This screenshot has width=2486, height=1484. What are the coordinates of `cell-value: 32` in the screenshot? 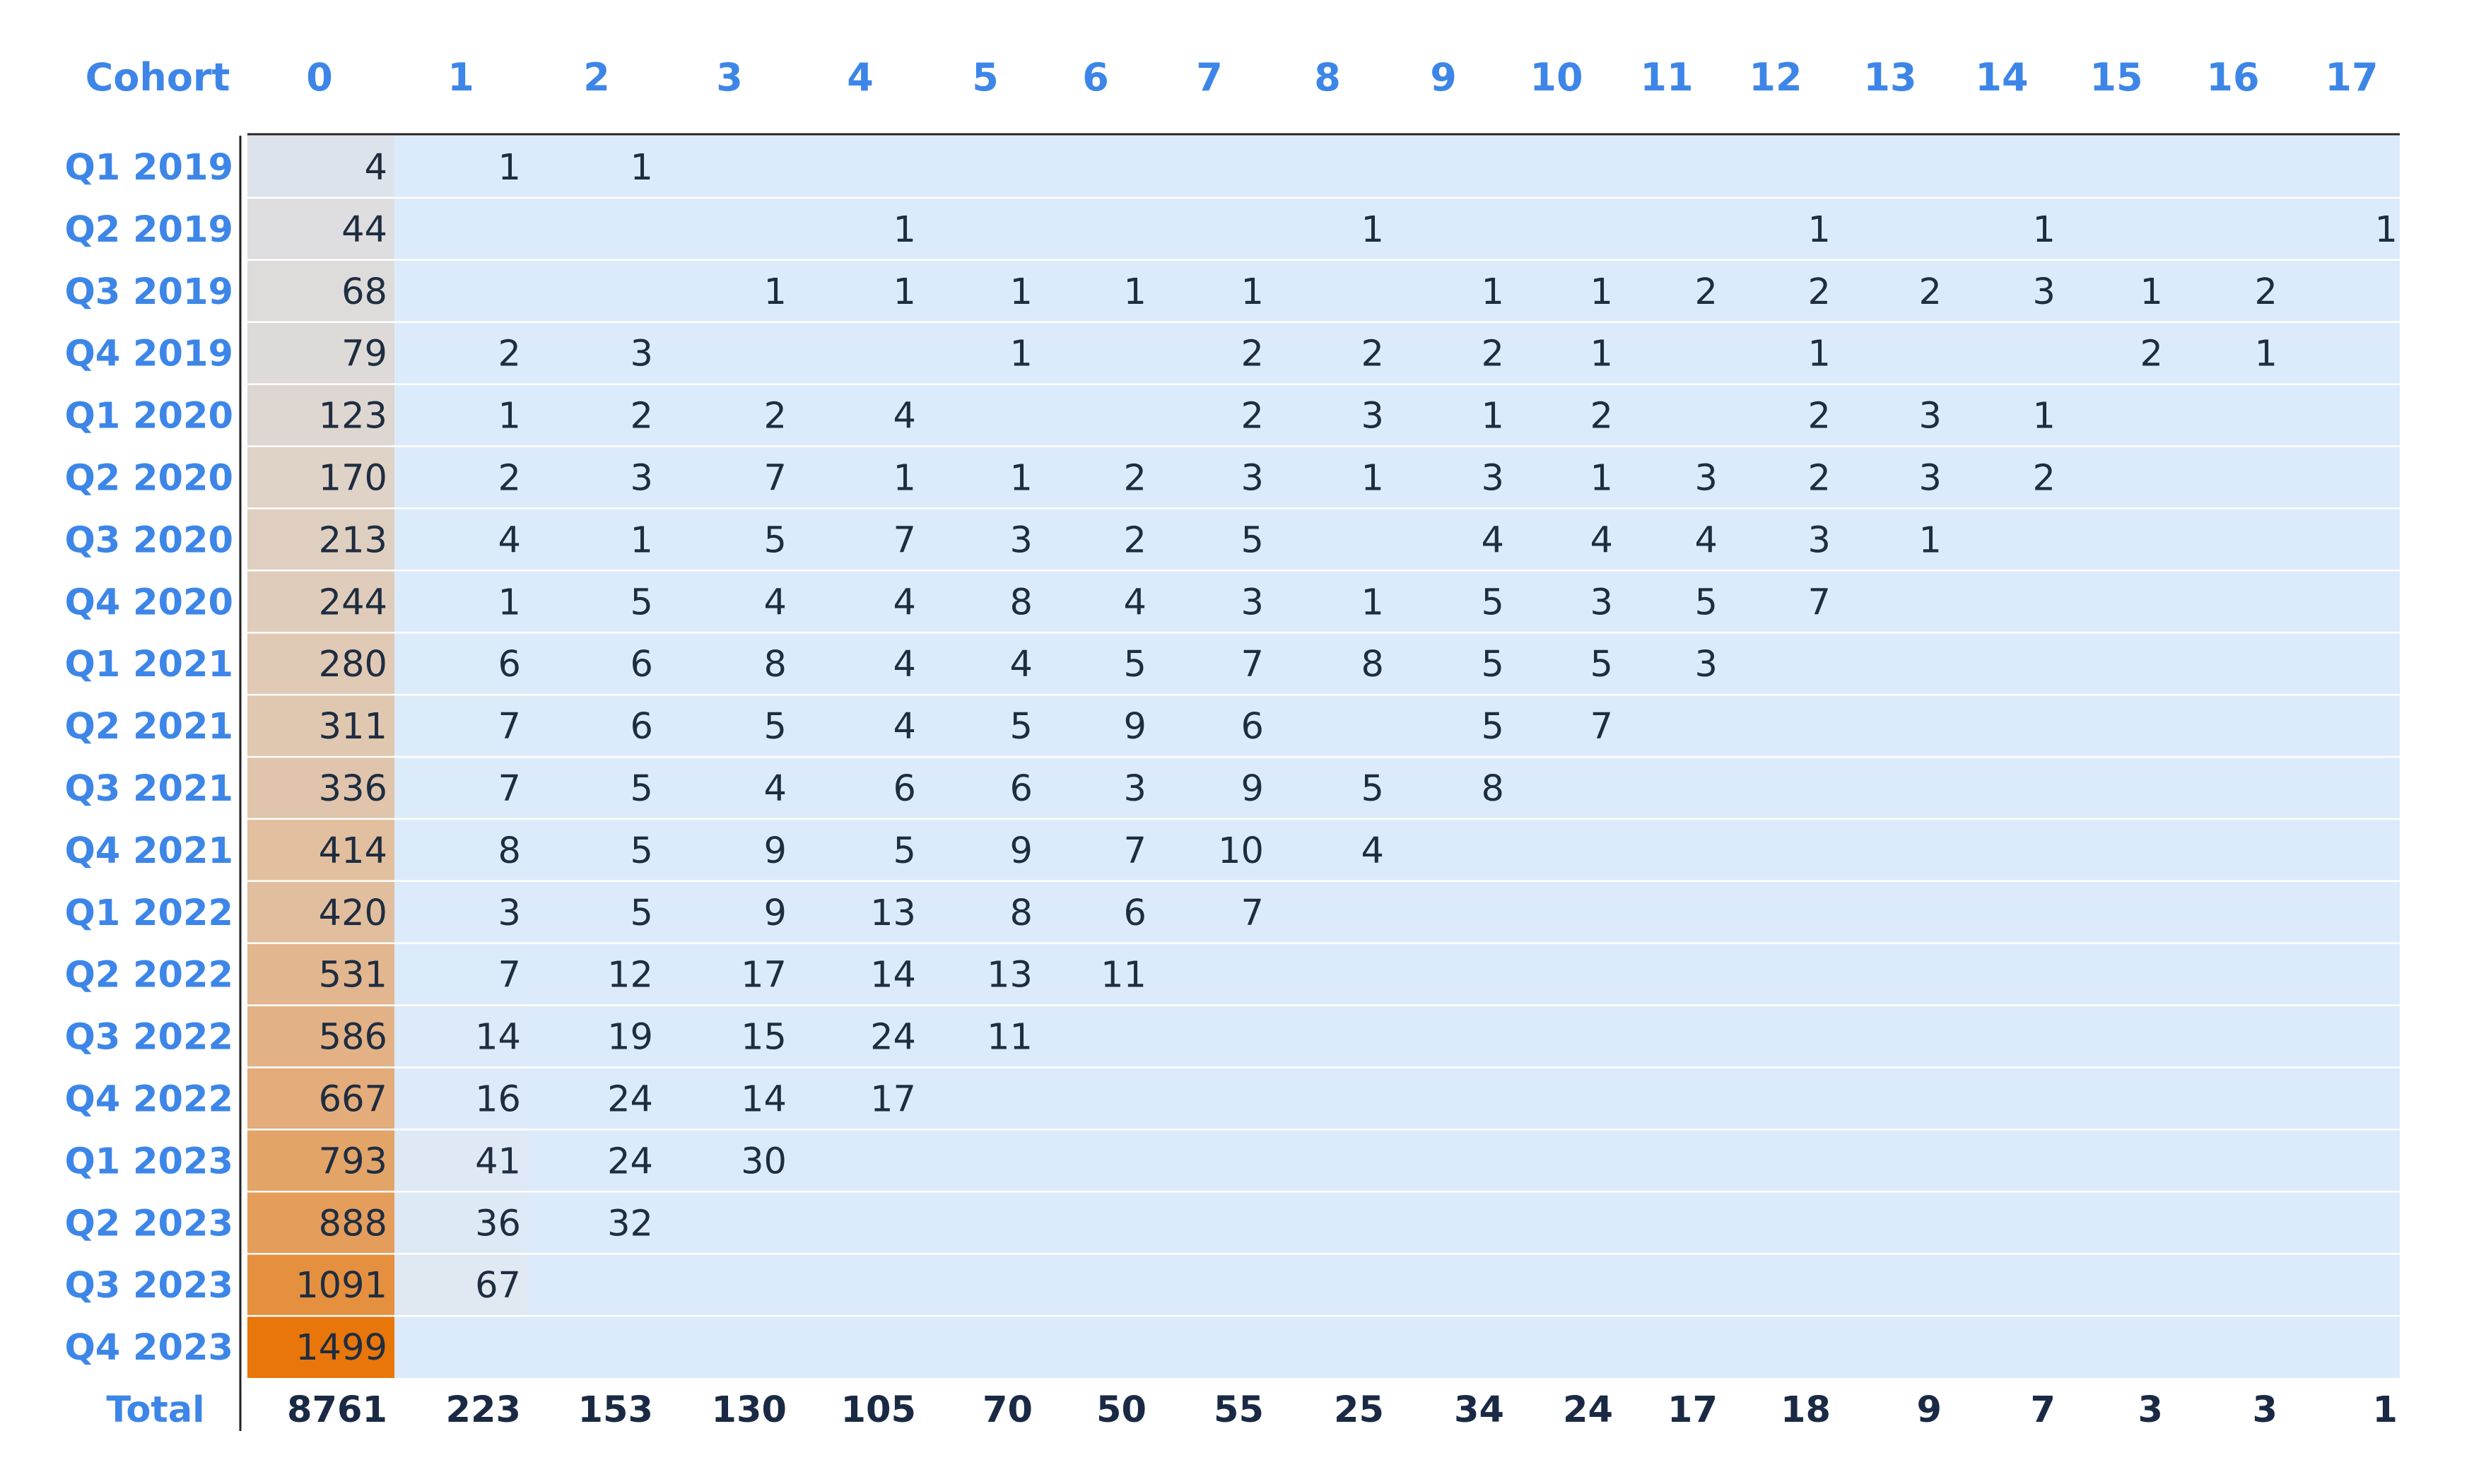 It's located at (630, 1223).